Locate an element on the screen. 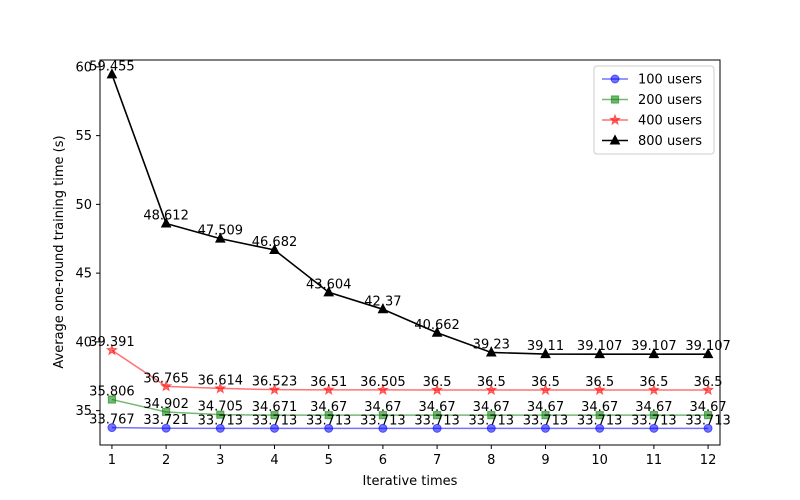 This screenshot has width=800, height=500. y-tick-label: 45 is located at coordinates (83, 274).